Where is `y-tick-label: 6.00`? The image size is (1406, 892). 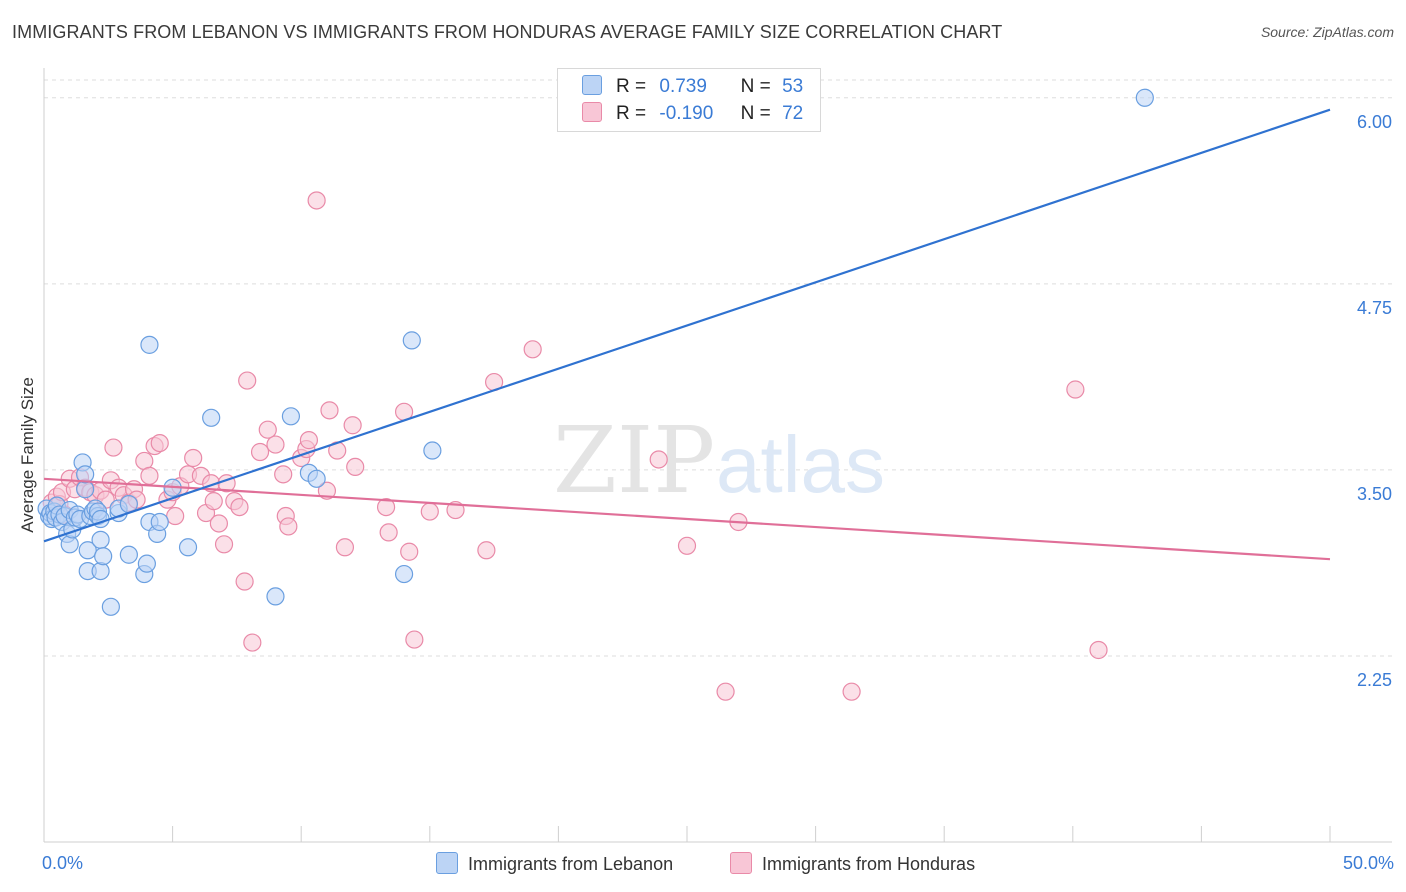
y-tick-label: 6.00 is located at coordinates (1374, 122).